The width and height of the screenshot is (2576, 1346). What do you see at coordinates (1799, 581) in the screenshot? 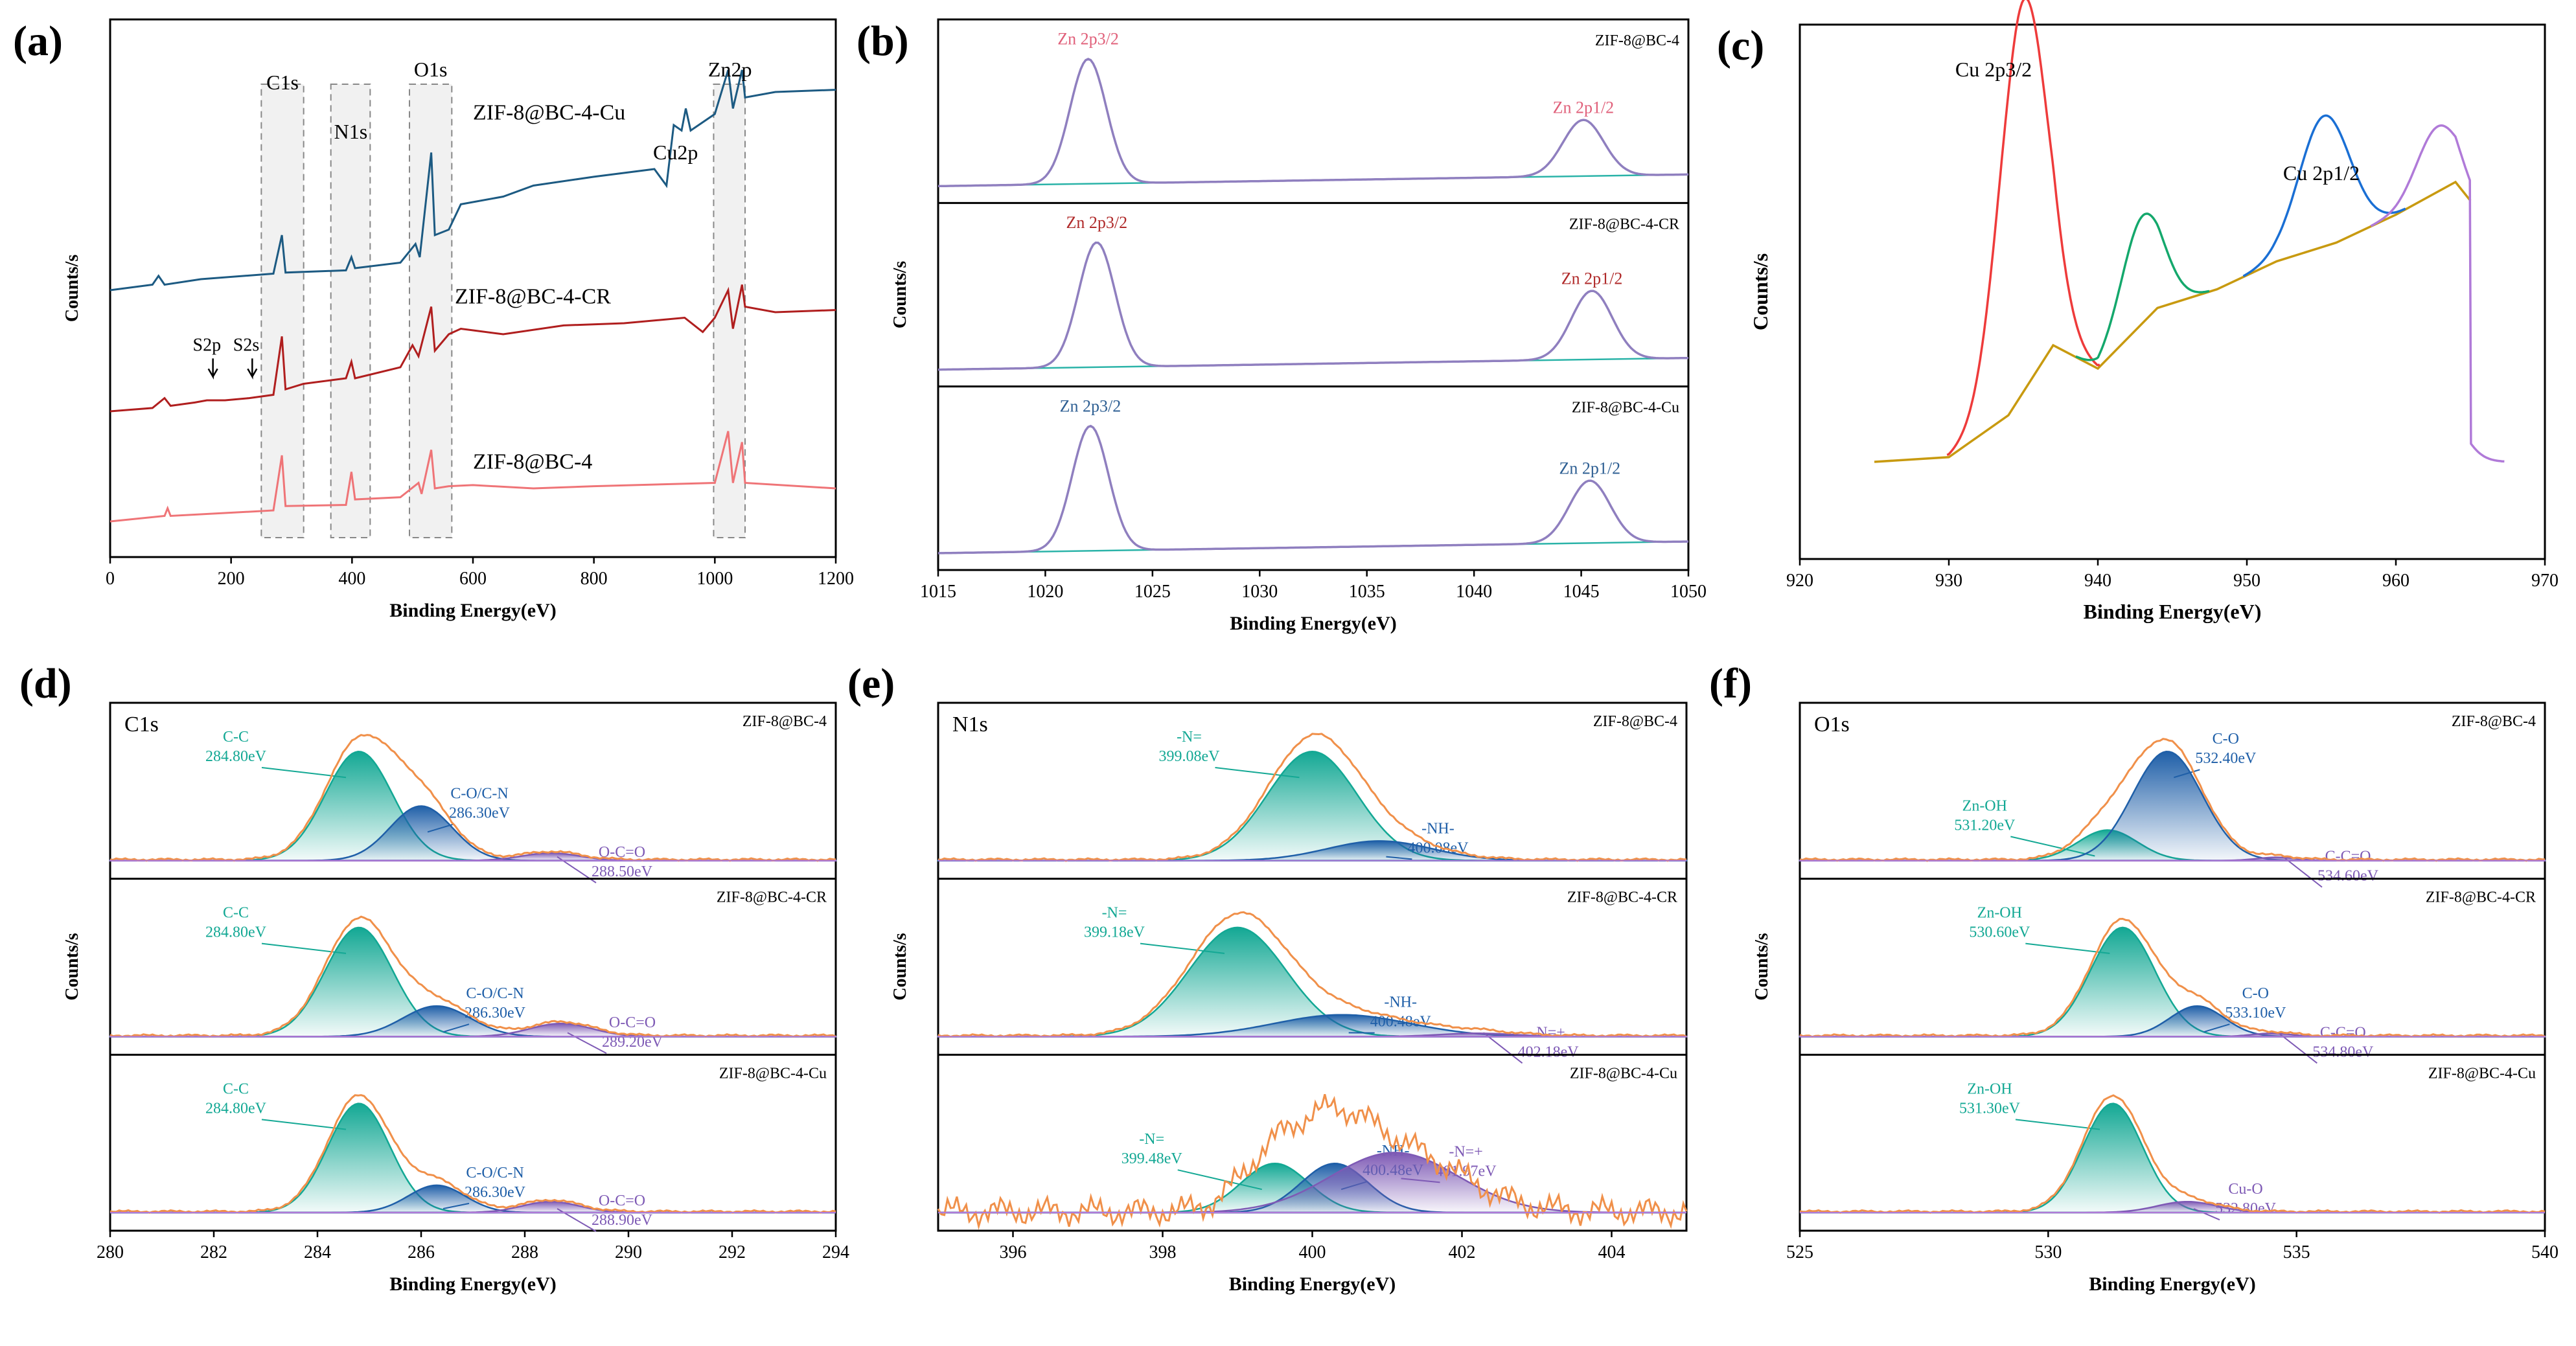
I see `x-tick-label: 920` at bounding box center [1799, 581].